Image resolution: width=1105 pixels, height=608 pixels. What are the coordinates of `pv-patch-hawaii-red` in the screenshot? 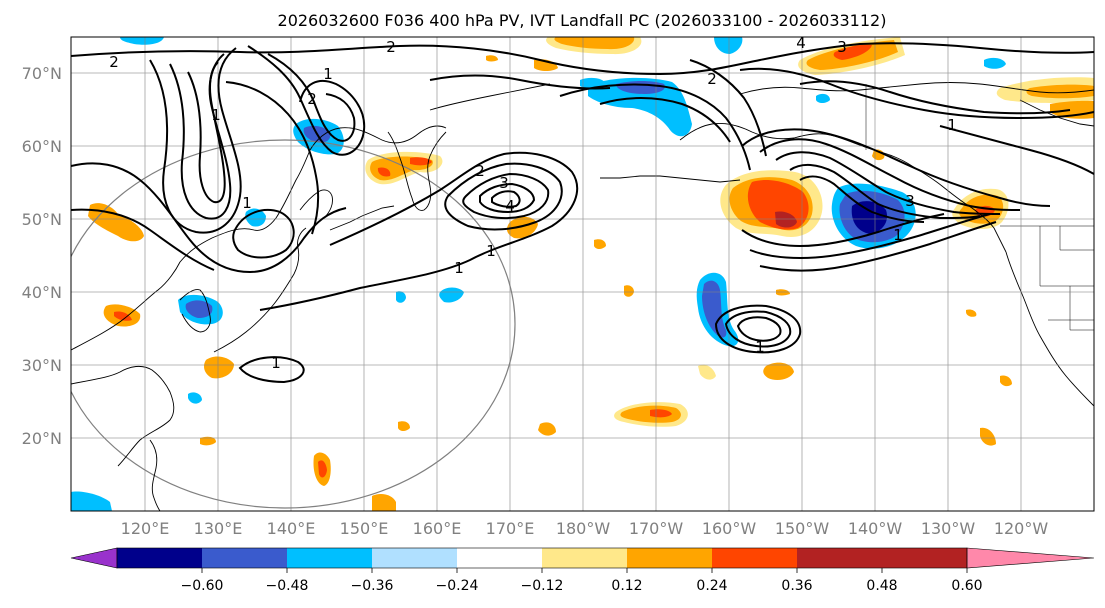 It's located at (661, 413).